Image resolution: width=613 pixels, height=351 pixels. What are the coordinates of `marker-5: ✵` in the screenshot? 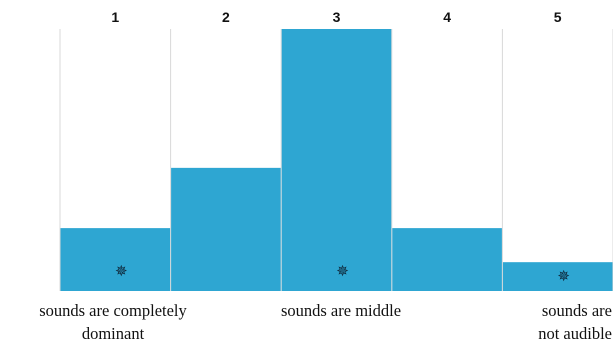 It's located at (563, 276).